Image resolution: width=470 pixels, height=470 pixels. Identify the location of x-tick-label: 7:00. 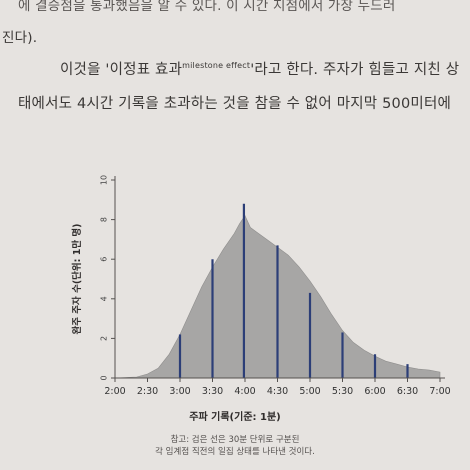
(439, 391).